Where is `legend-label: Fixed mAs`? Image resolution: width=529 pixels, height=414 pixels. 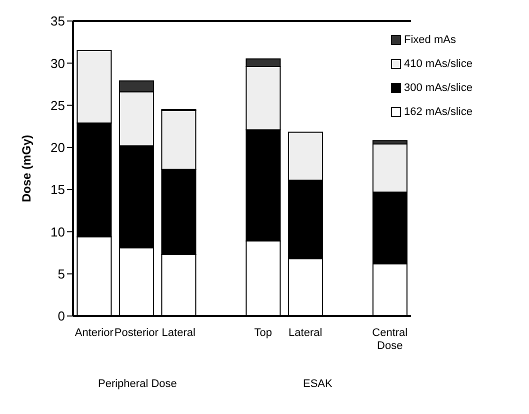 legend-label: Fixed mAs is located at coordinates (430, 40).